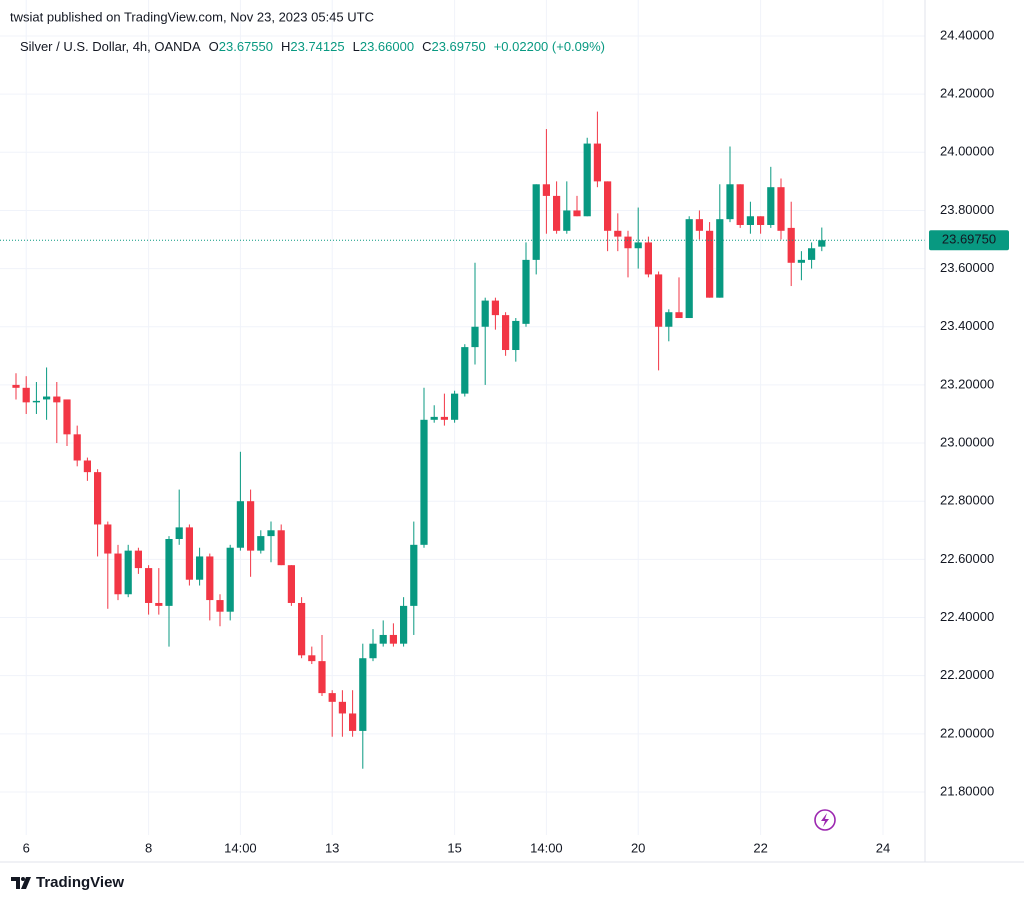 The image size is (1024, 902). Describe the element at coordinates (760, 847) in the screenshot. I see `x-tick-label: 22` at that location.